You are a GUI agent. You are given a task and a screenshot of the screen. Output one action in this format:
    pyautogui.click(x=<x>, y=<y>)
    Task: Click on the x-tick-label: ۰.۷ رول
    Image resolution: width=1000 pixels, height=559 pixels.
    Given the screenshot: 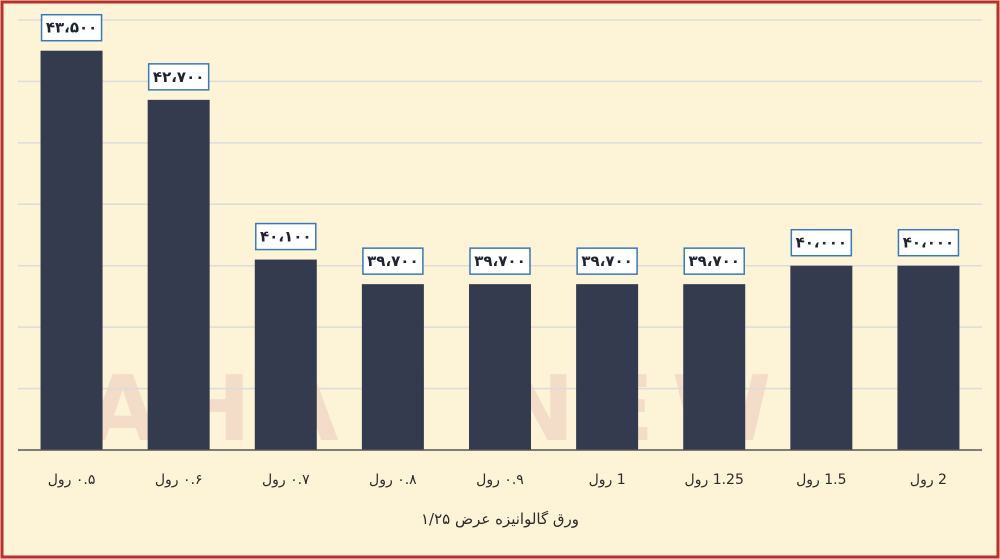 What is the action you would take?
    pyautogui.click(x=286, y=480)
    